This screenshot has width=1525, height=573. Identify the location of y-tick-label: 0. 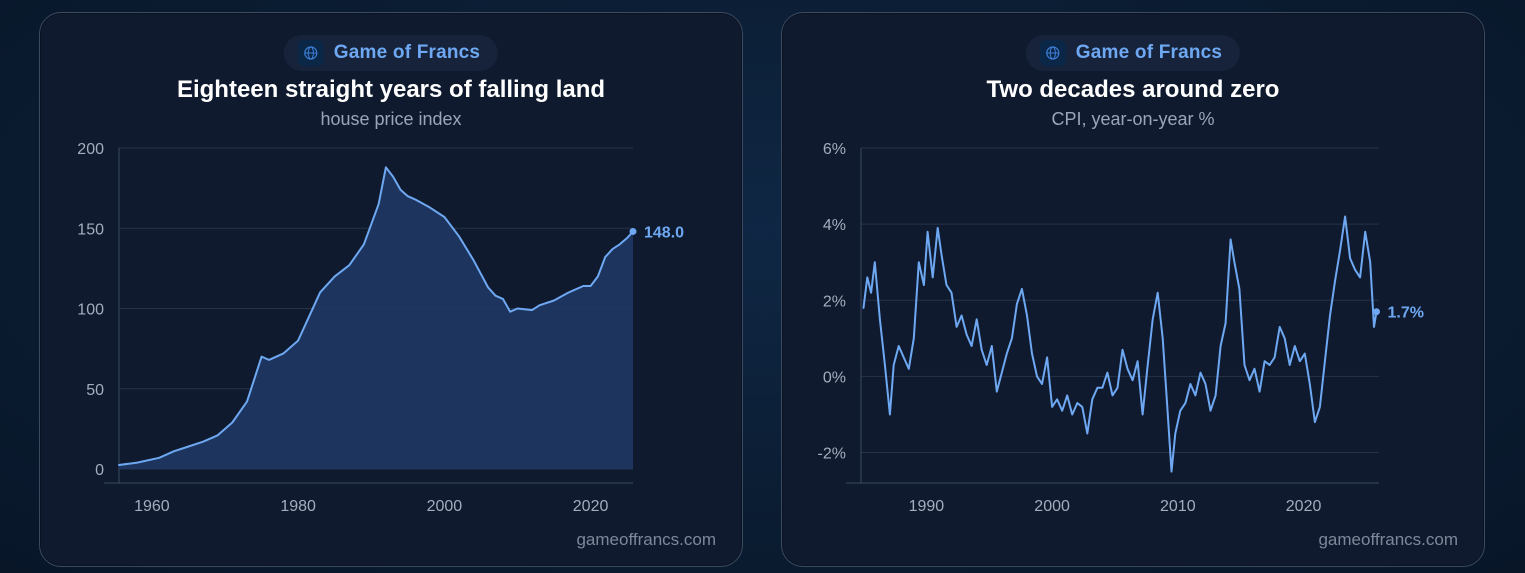
(99, 470).